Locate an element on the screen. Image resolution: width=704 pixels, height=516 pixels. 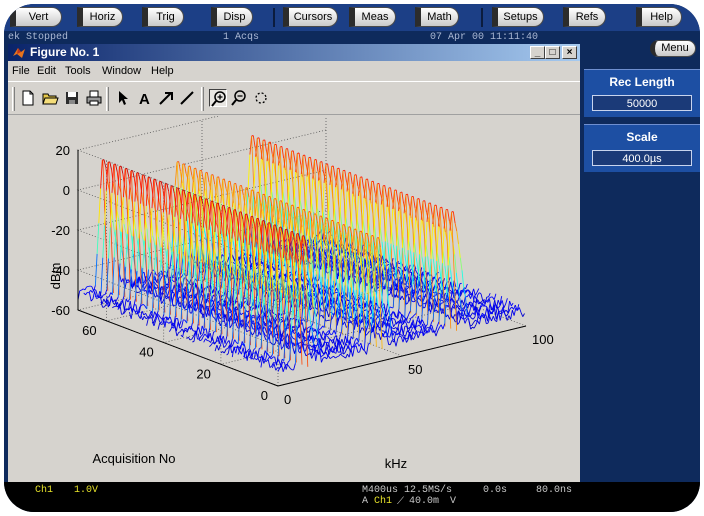
close-button: × is located at coordinates (569, 52).